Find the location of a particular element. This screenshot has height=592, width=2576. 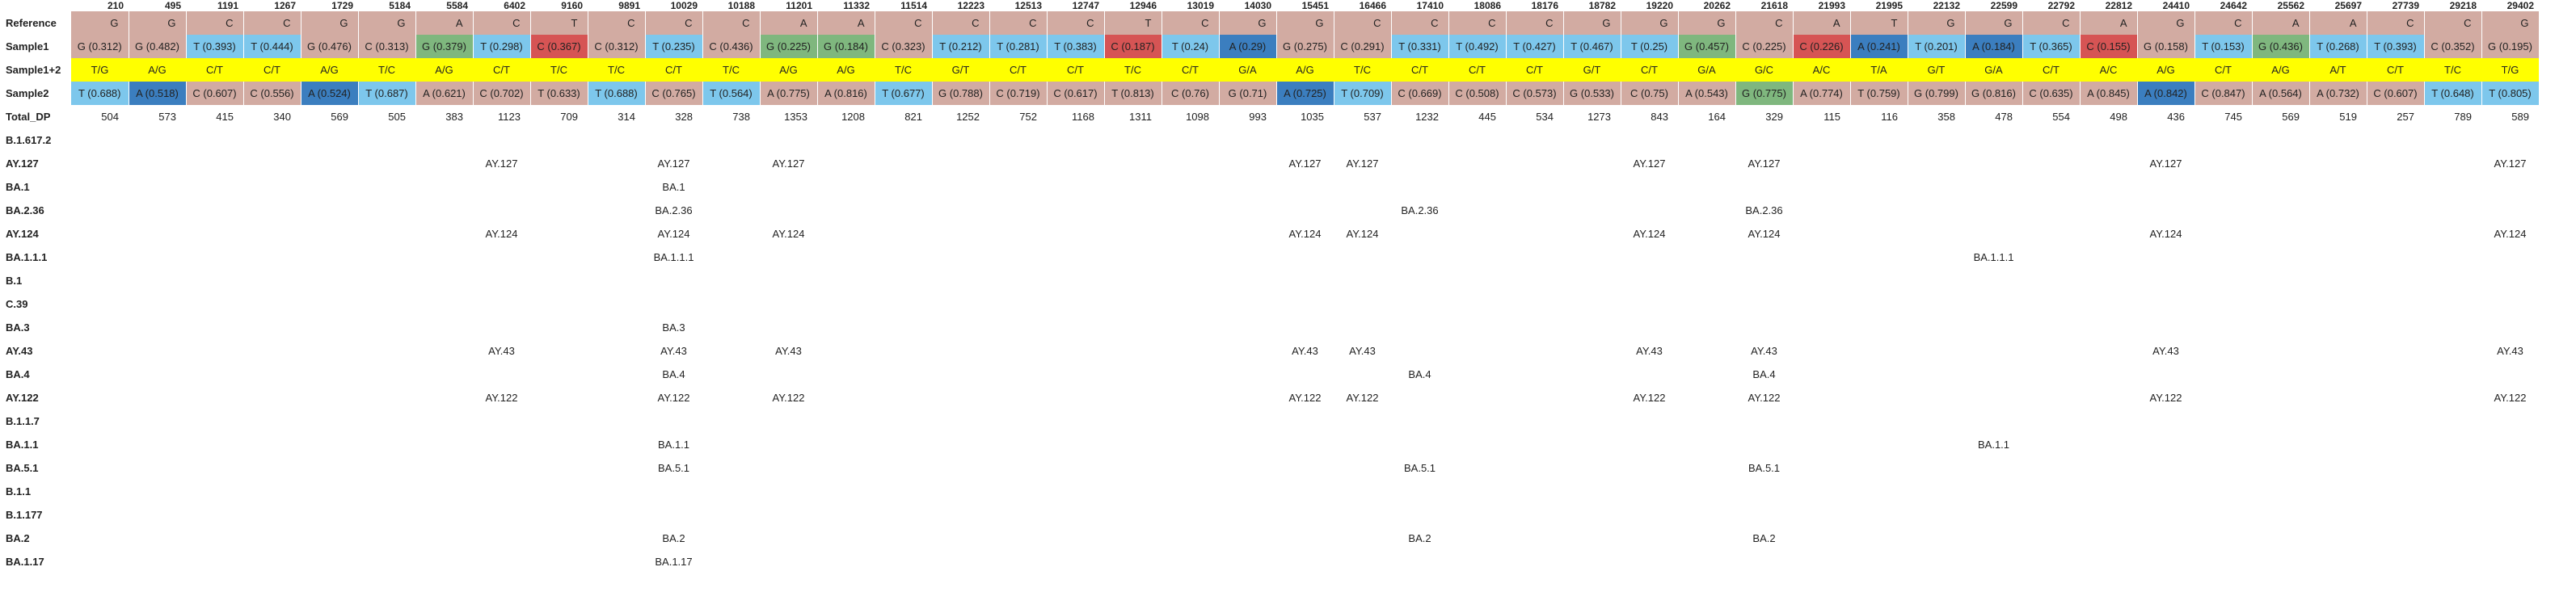

genotype-cell: G/T is located at coordinates (960, 70).